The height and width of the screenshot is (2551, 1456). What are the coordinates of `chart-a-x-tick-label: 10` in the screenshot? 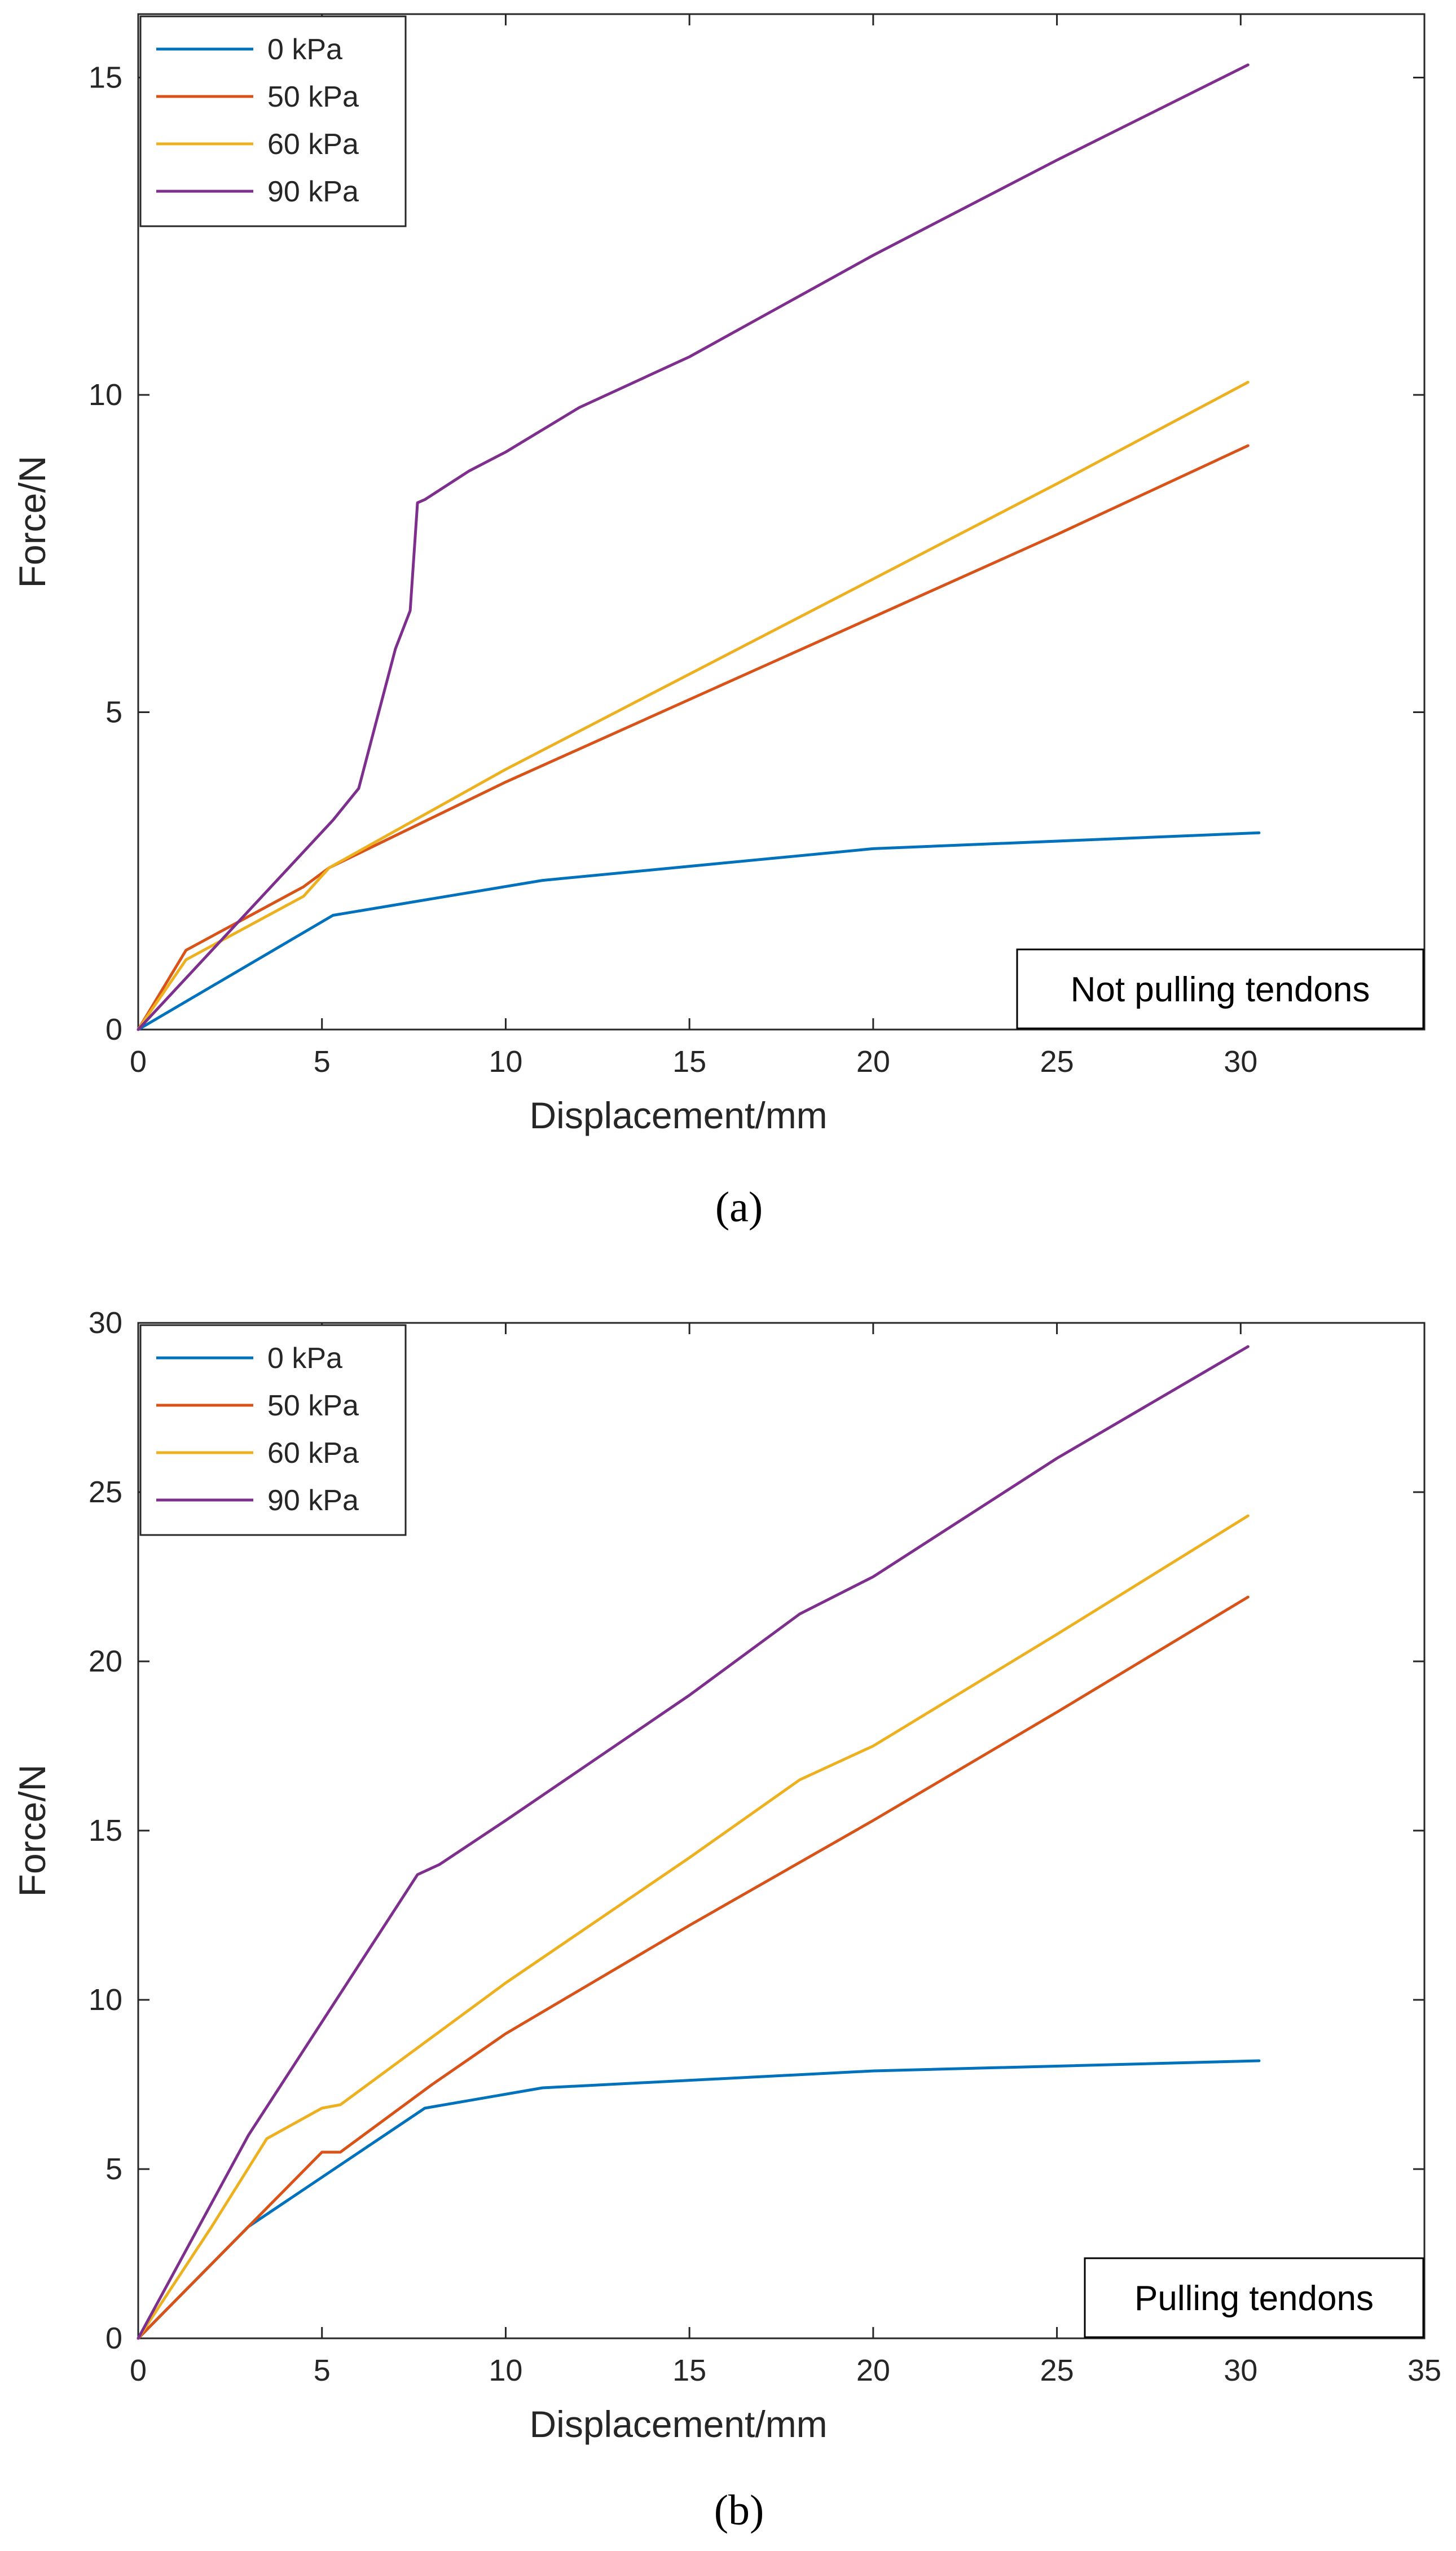 It's located at (505, 1062).